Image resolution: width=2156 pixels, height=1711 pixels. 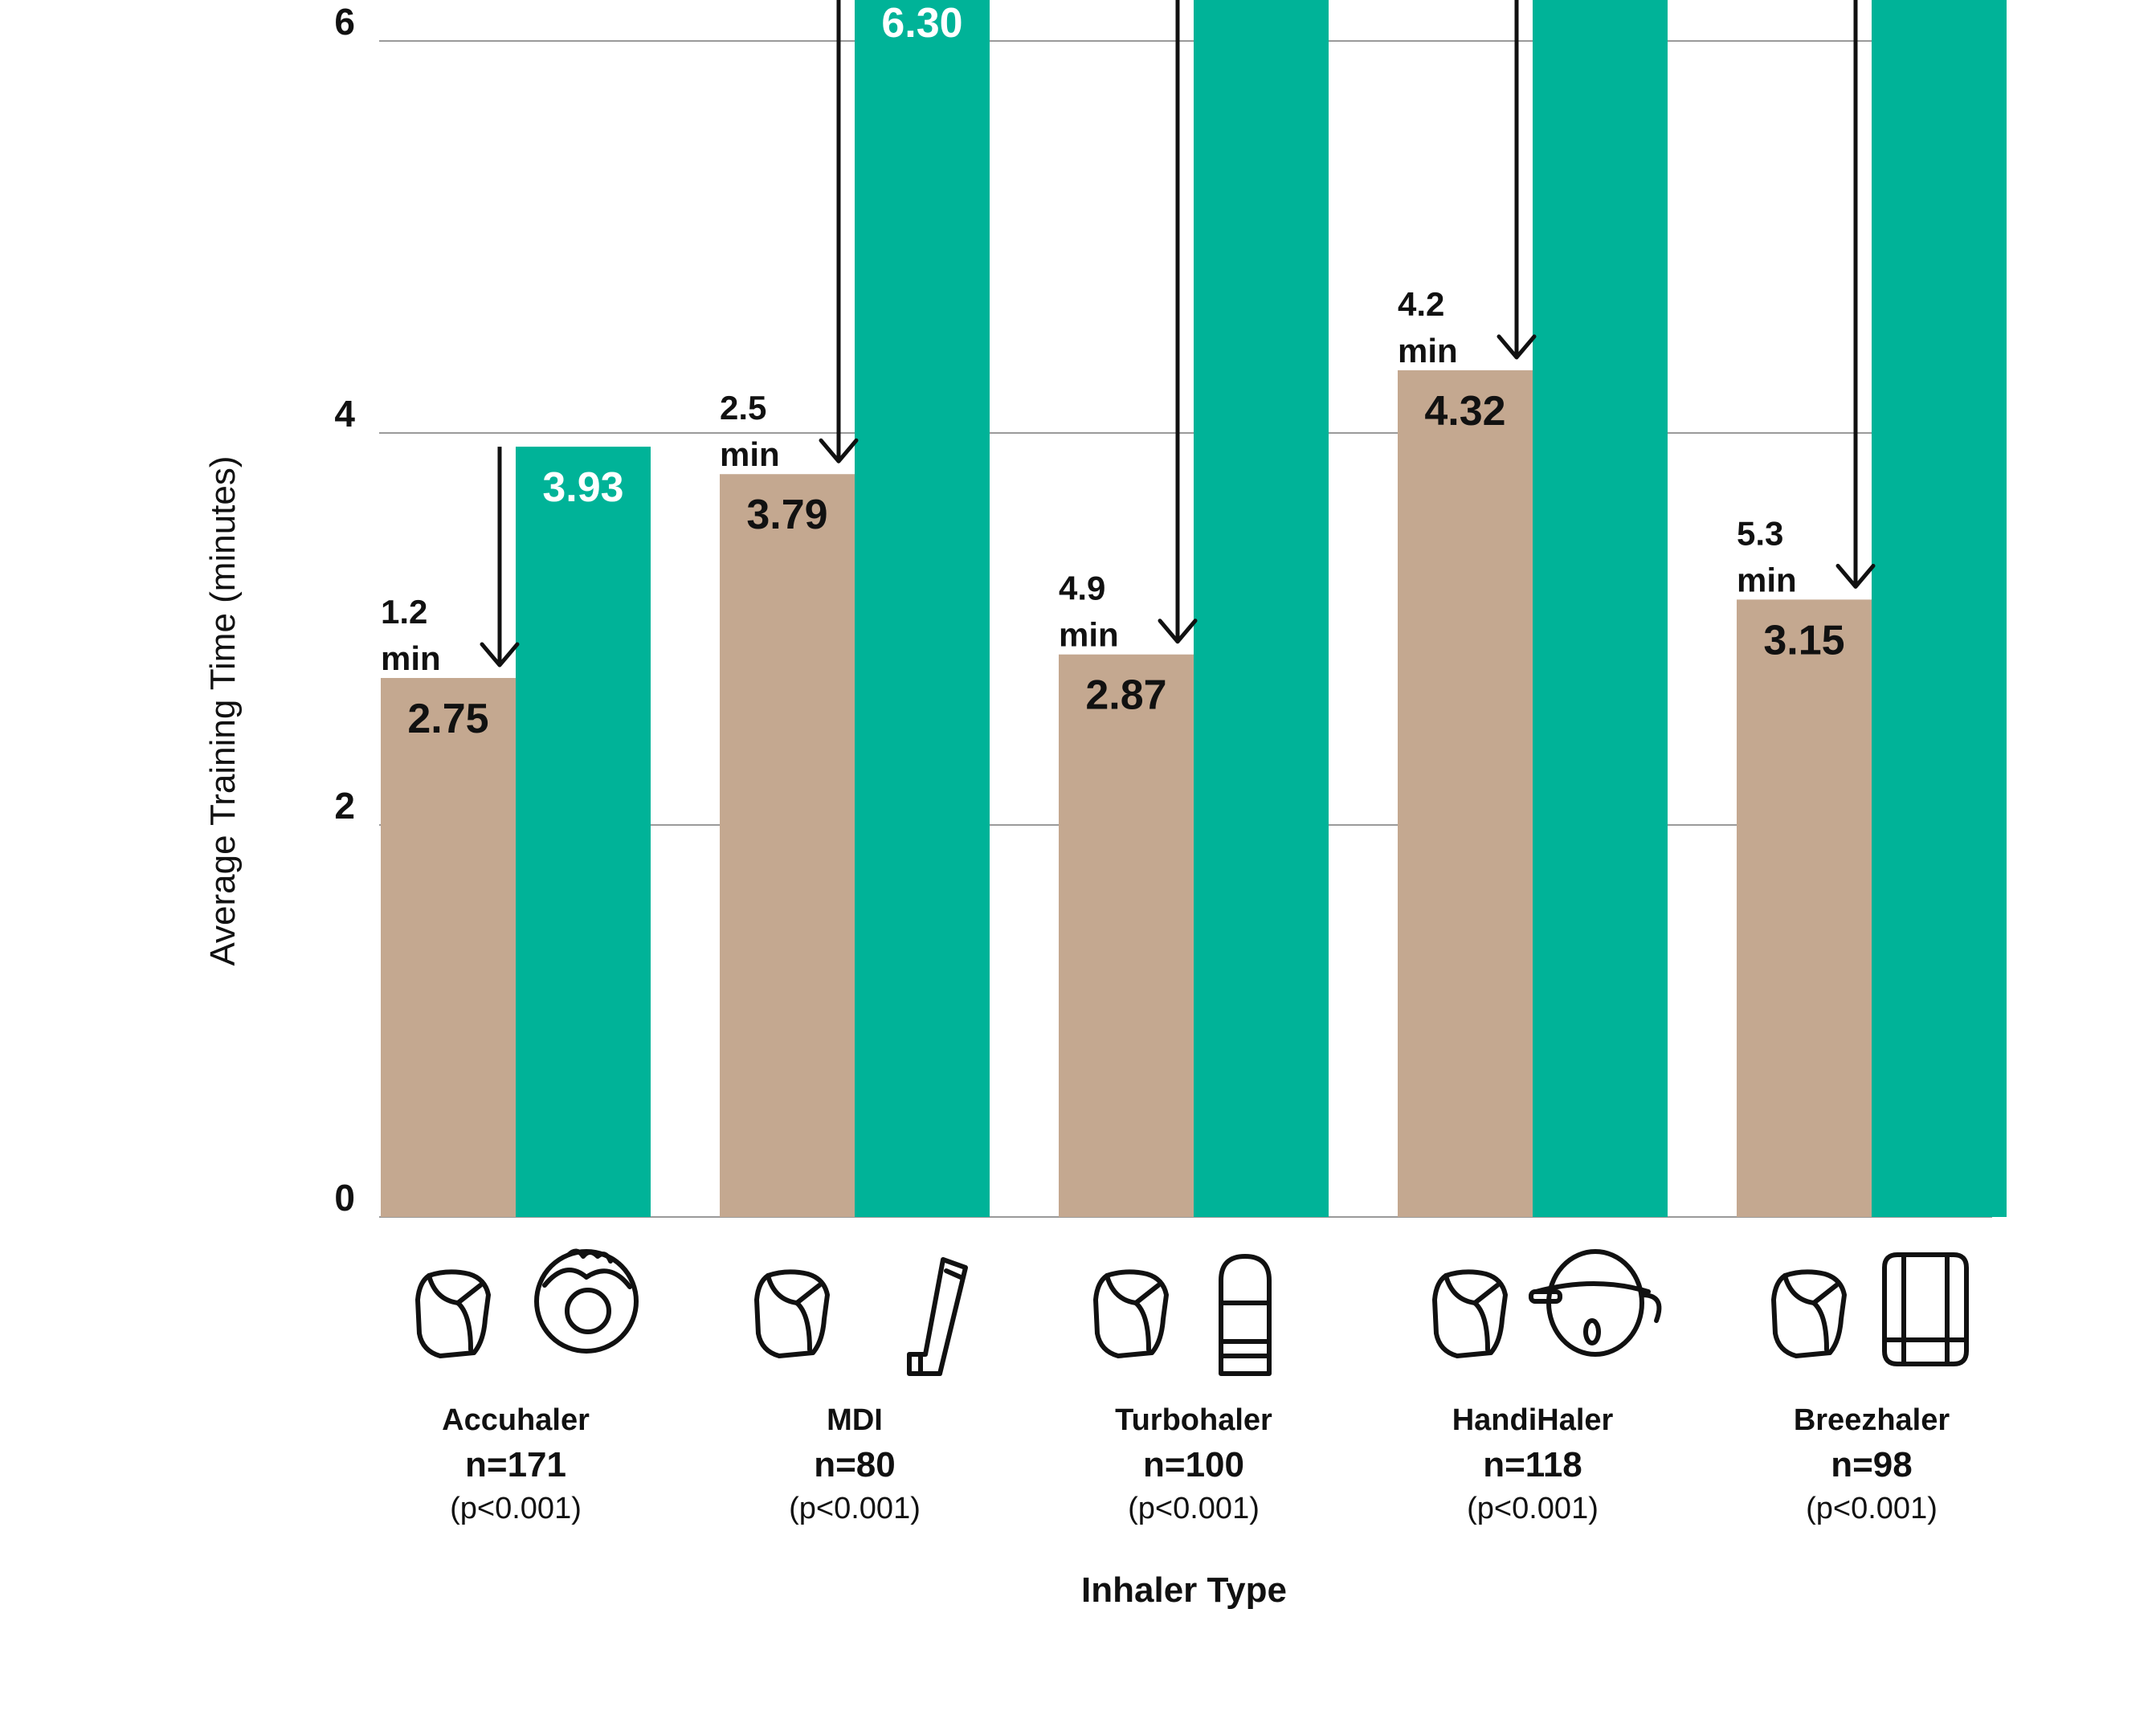 I want to click on y-tick-label: 0, so click(x=344, y=1198).